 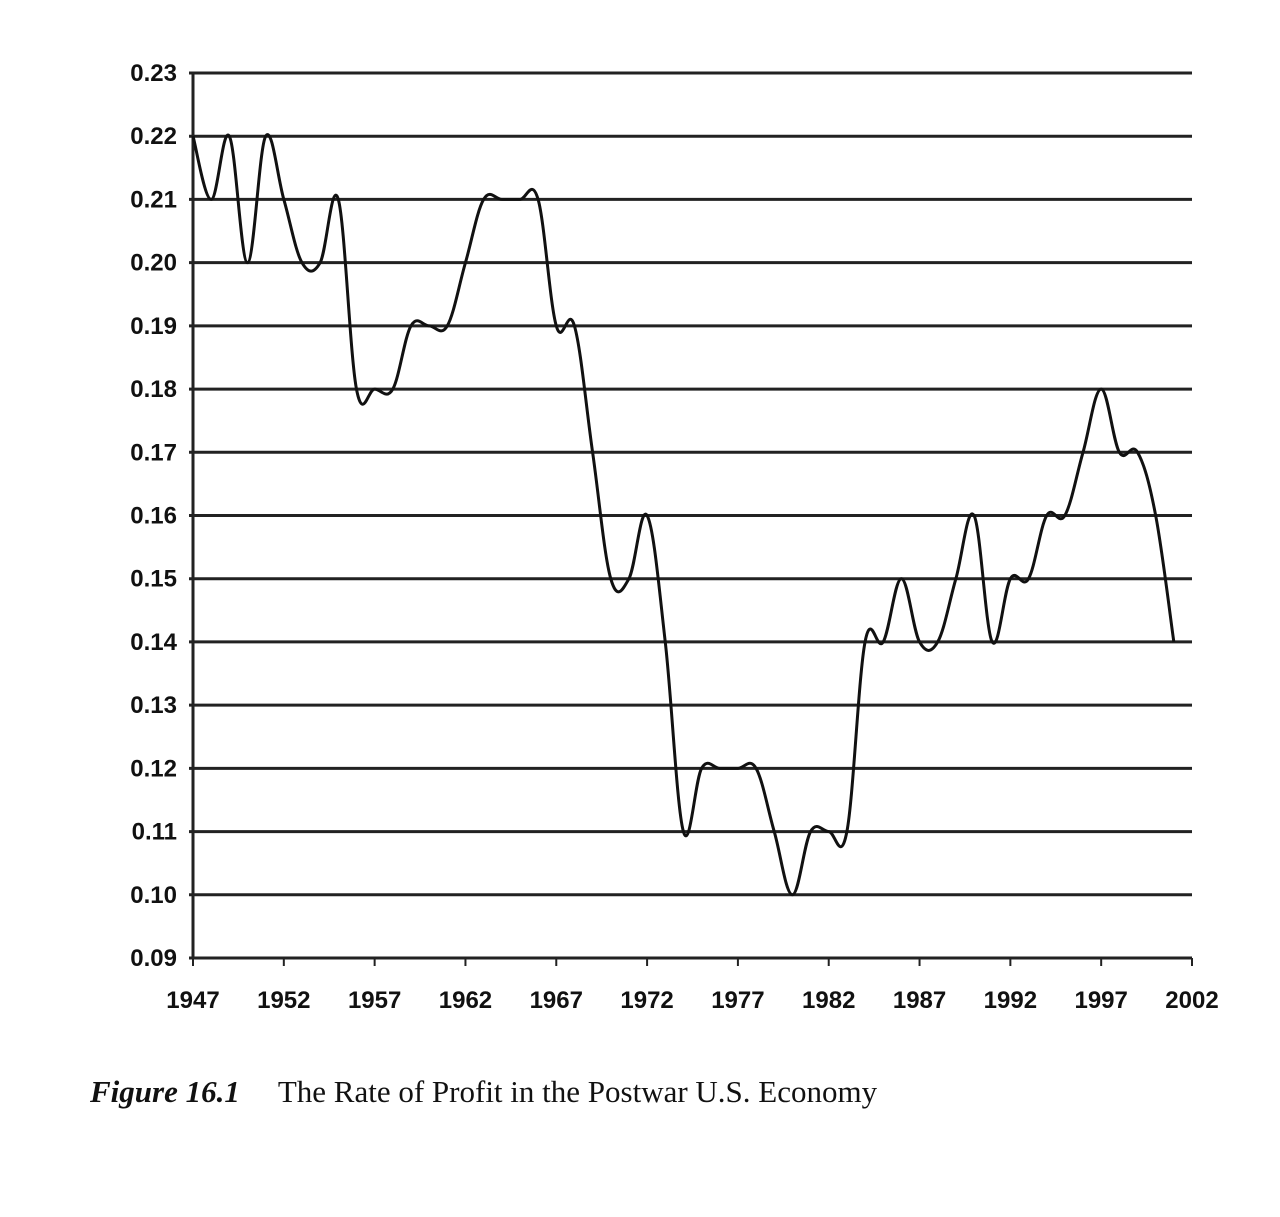 I want to click on y-tick-label: 0.20, so click(x=153, y=263).